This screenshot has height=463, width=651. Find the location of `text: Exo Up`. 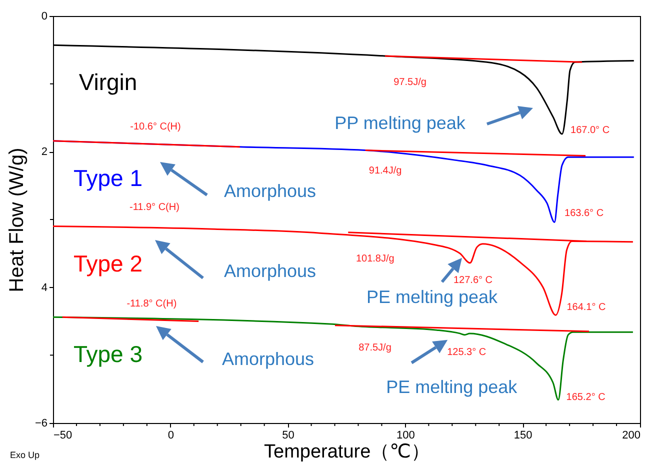

text: Exo Up is located at coordinates (25, 455).